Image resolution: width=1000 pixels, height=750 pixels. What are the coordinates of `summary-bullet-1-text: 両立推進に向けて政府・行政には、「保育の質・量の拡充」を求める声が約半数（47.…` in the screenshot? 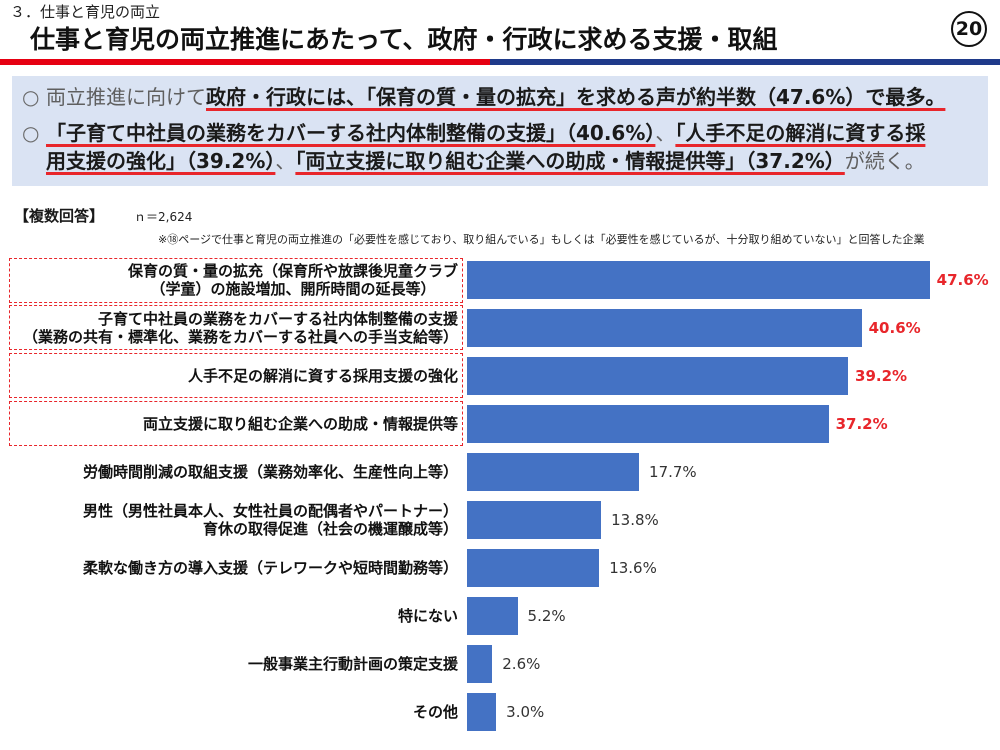 It's located at (512, 97).